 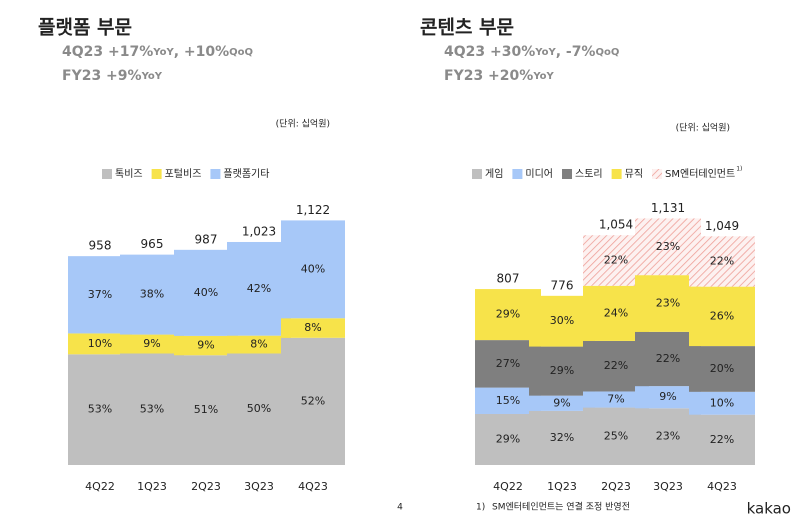 What do you see at coordinates (562, 320) in the screenshot?
I see `segment-label: 30%` at bounding box center [562, 320].